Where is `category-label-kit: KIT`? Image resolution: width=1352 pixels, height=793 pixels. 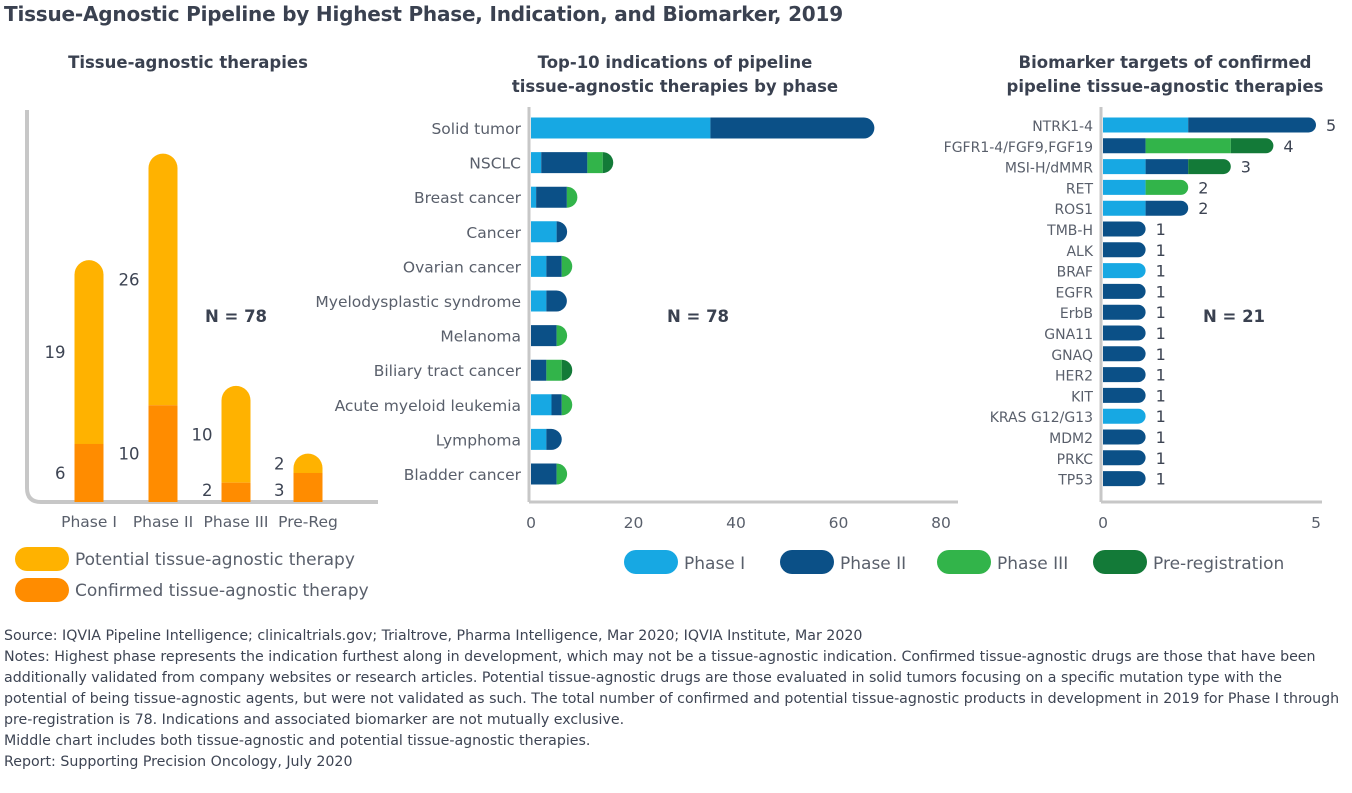 category-label-kit: KIT is located at coordinates (1082, 397).